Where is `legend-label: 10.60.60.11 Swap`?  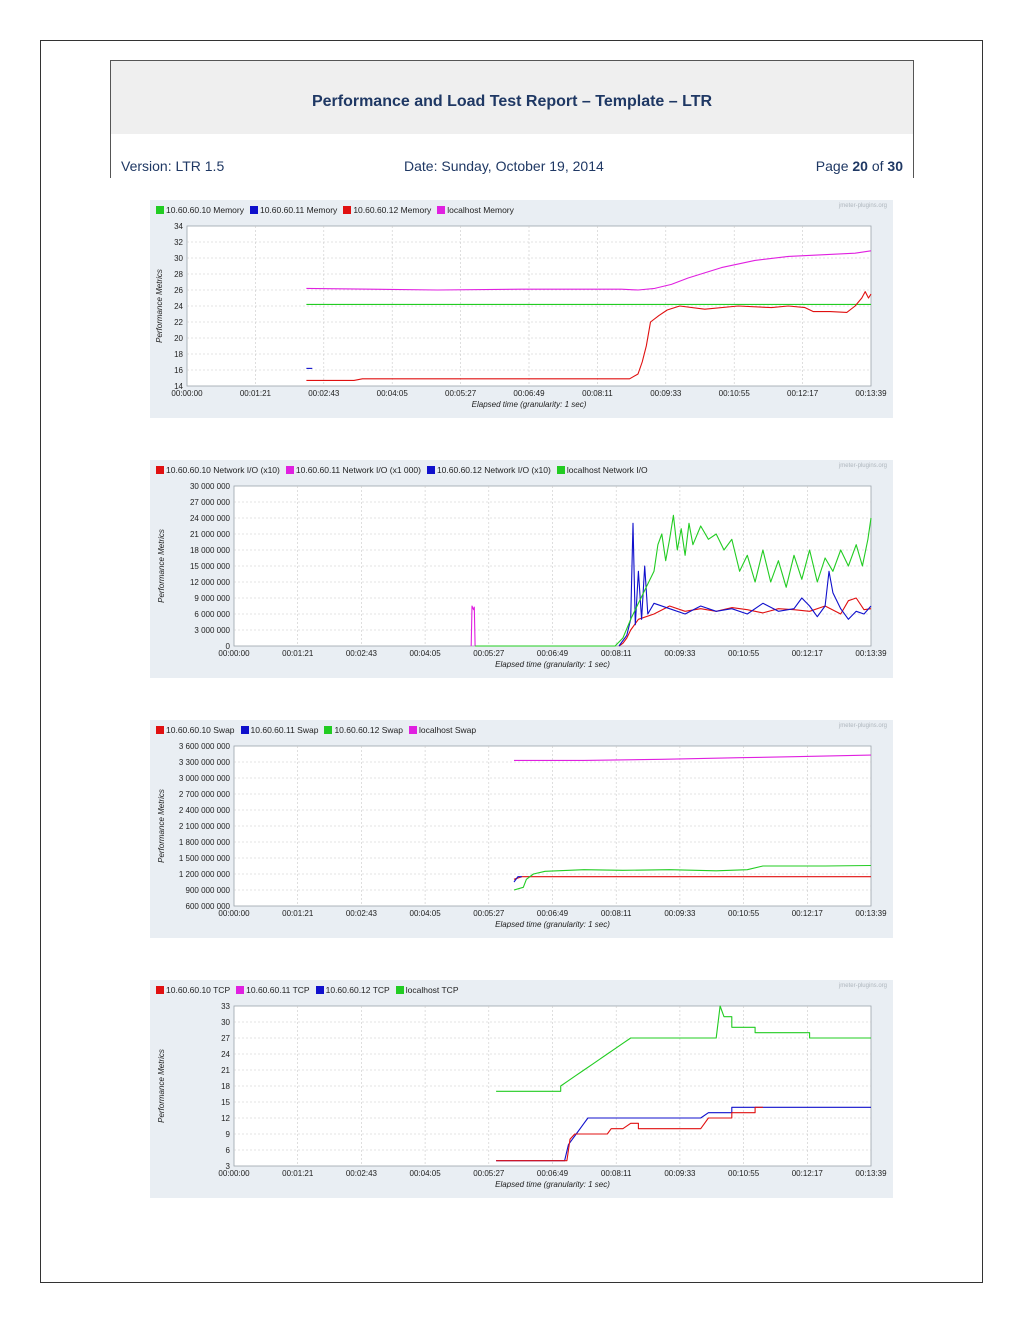 legend-label: 10.60.60.11 Swap is located at coordinates (284, 730).